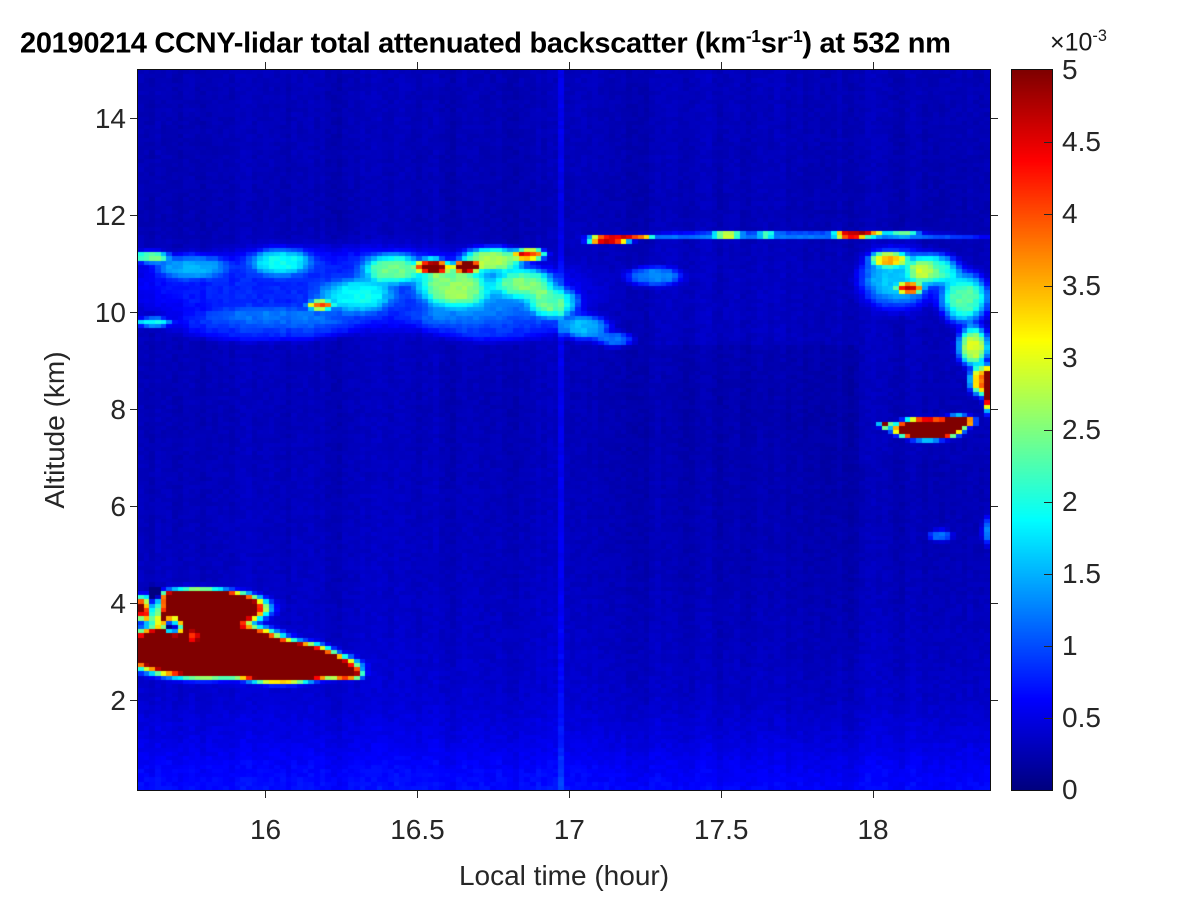  Describe the element at coordinates (1081, 429) in the screenshot. I see `colorbar-tick-label: 2.5` at that location.